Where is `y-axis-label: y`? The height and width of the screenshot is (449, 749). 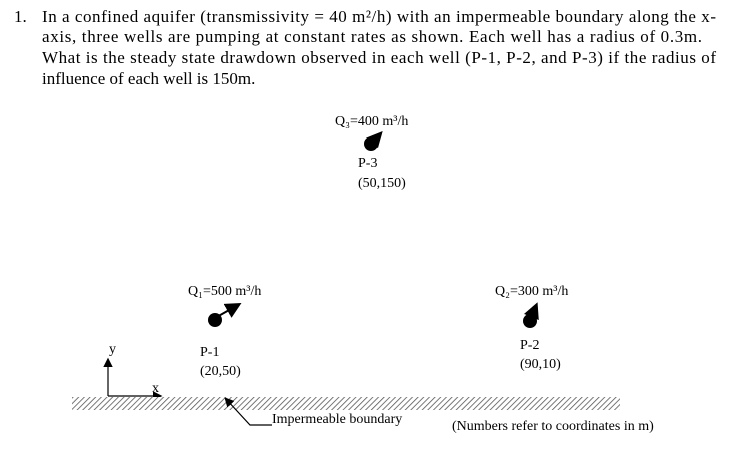 y-axis-label: y is located at coordinates (112, 349).